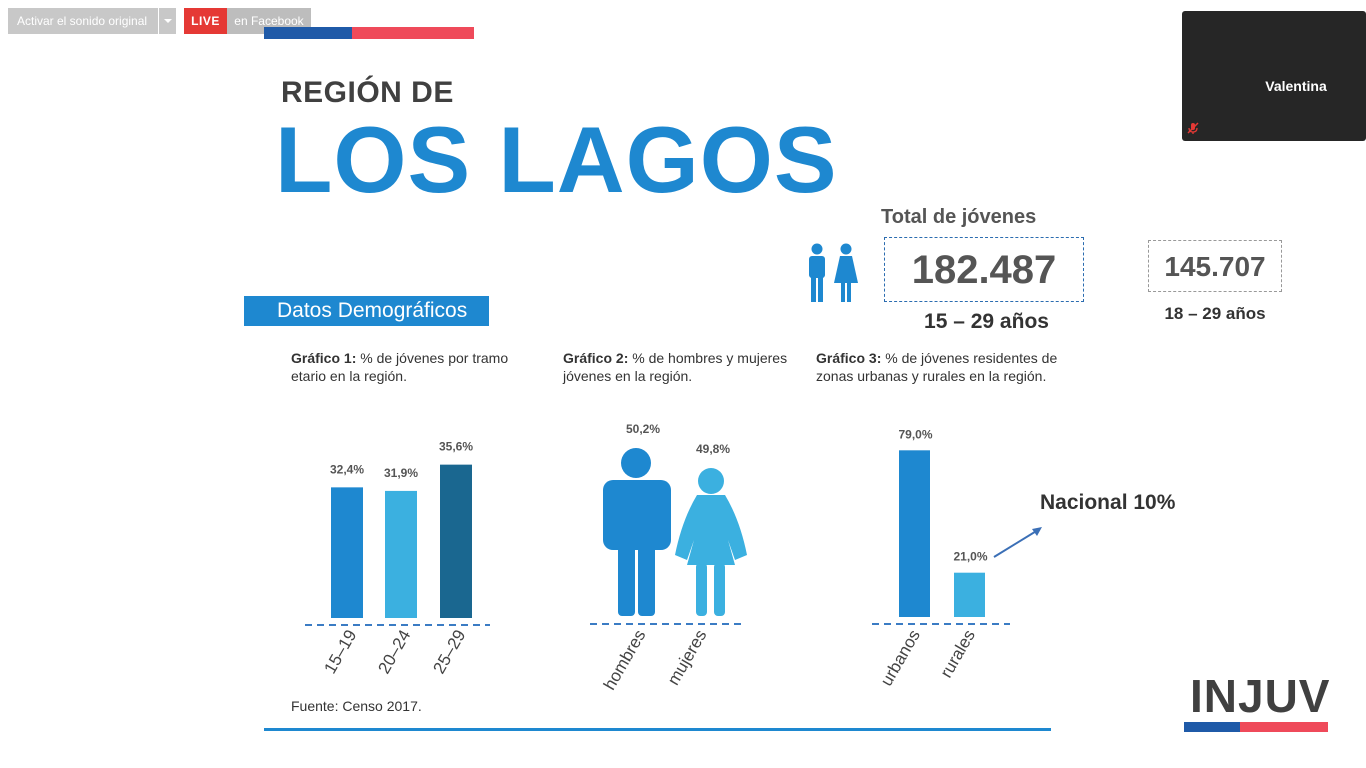  I want to click on header-stripe-blue, so click(308, 33).